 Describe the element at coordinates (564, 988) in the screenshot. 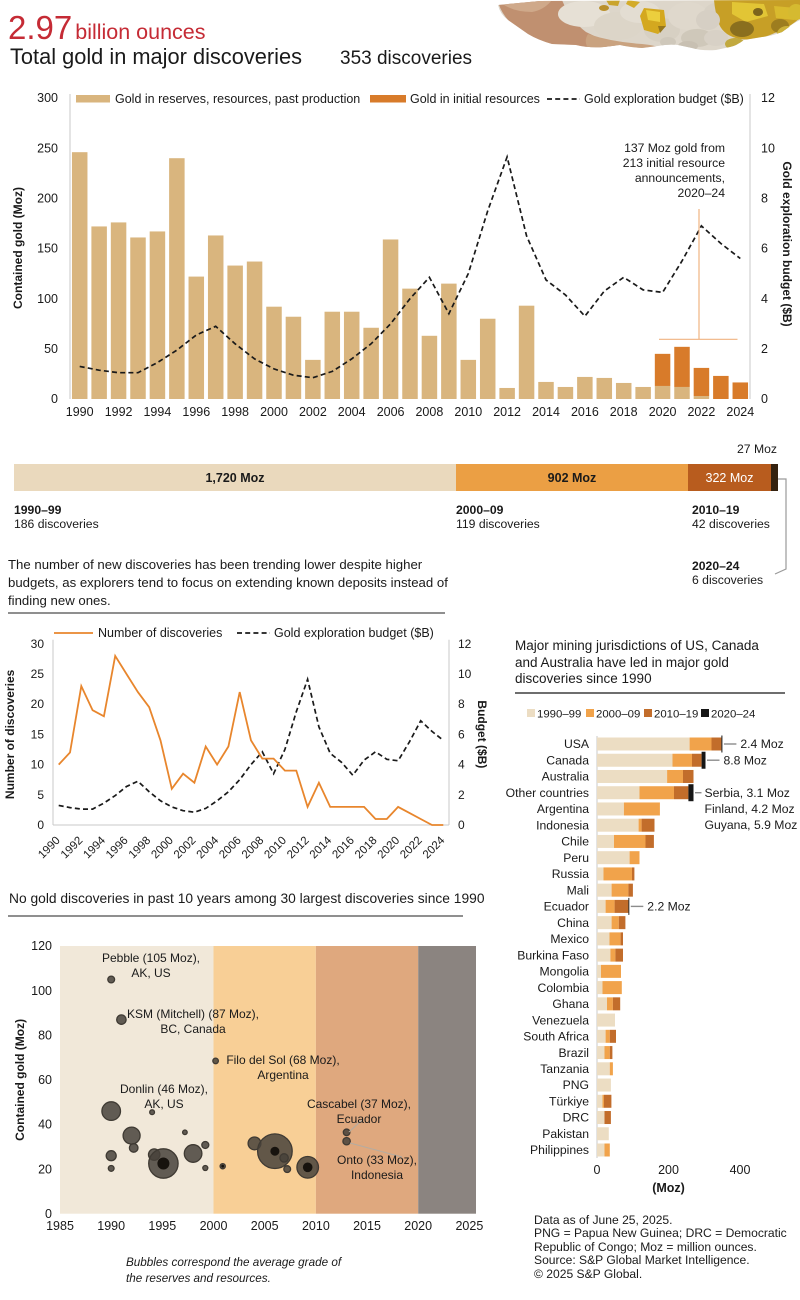

I see `svg-text: Colombia` at that location.